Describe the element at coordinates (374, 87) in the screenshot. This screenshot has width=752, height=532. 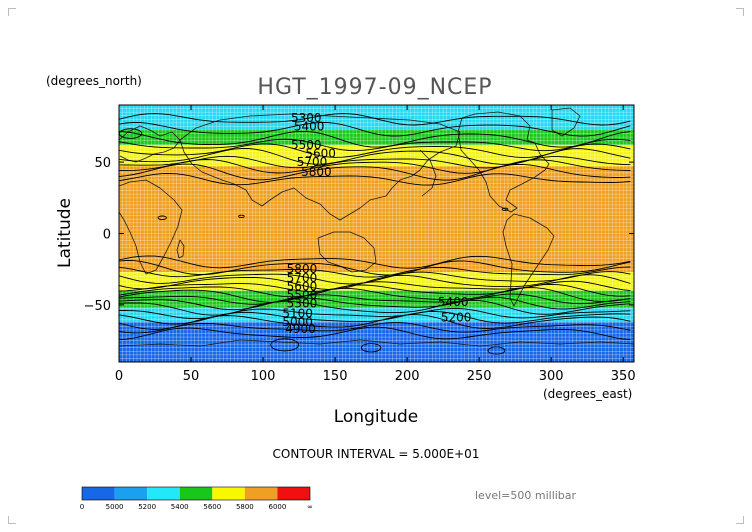
I see `chart-title: HGT_1997-09_NCEP` at that location.